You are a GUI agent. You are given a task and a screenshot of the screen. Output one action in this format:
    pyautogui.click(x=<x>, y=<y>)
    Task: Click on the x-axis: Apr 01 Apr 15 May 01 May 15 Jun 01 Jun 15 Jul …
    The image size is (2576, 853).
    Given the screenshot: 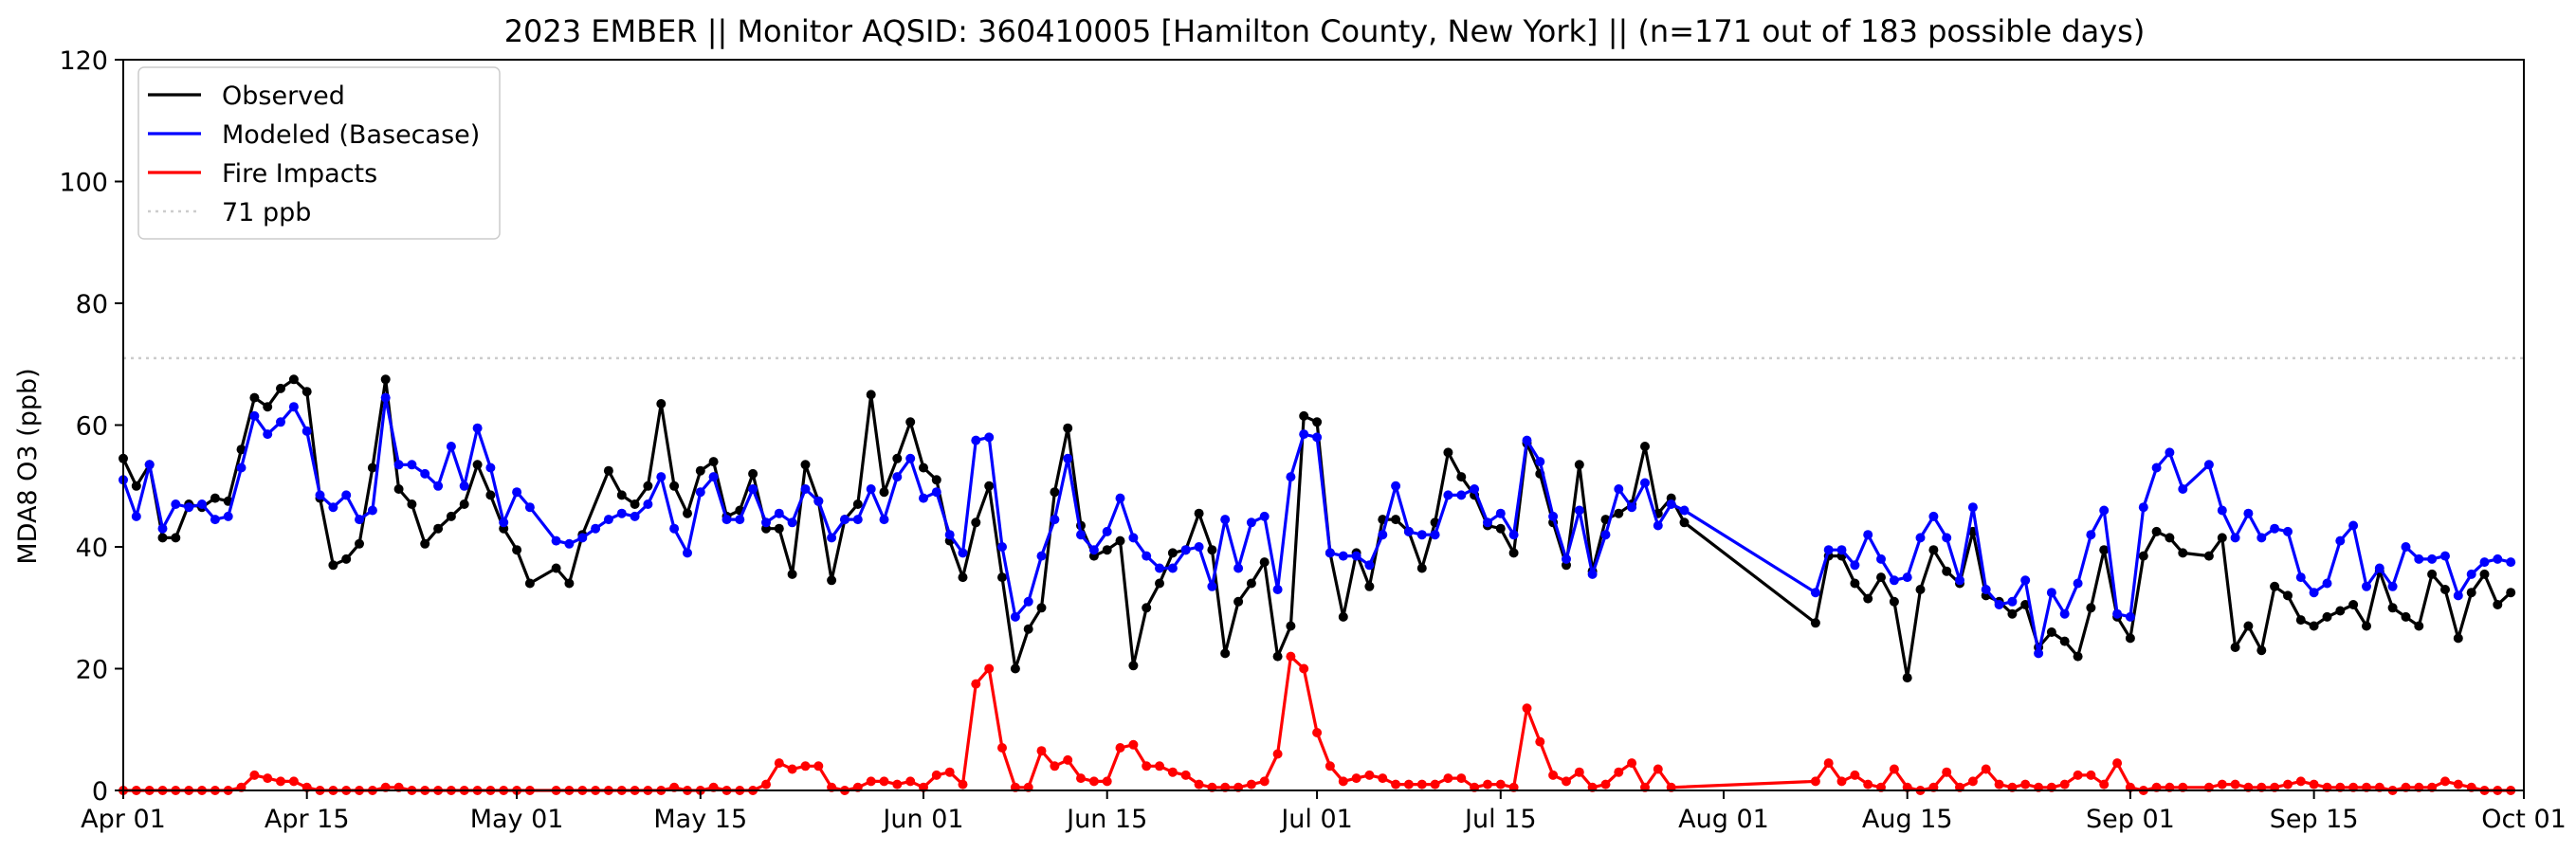 What is the action you would take?
    pyautogui.click(x=1324, y=812)
    